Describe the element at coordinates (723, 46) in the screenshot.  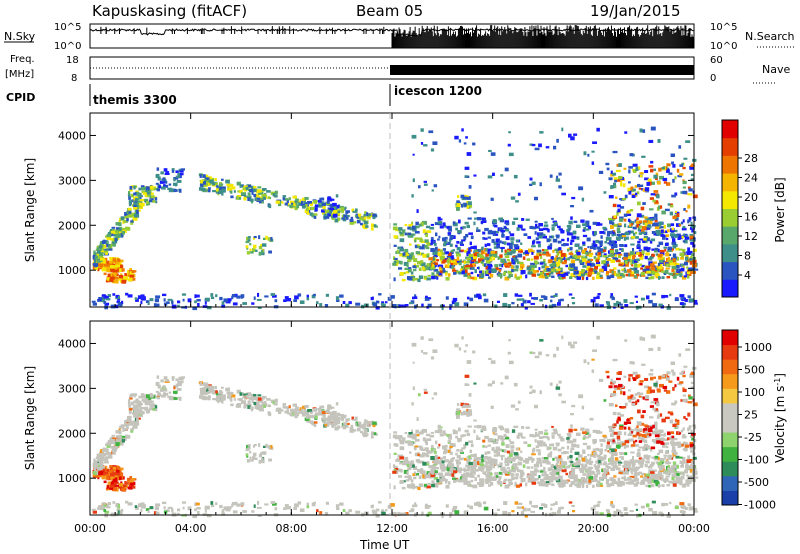
I see `nsearch-tick-low: 10^0` at that location.